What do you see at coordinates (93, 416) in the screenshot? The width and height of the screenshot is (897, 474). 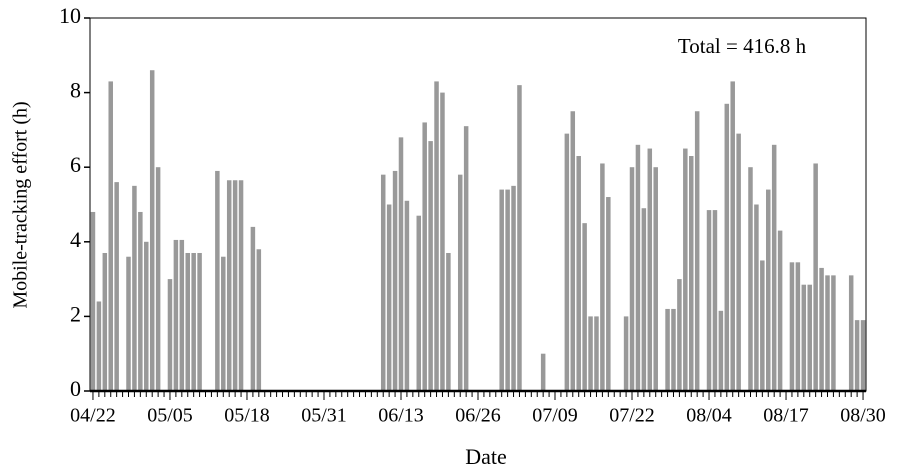 I see `x-tick-label: 04/22` at bounding box center [93, 416].